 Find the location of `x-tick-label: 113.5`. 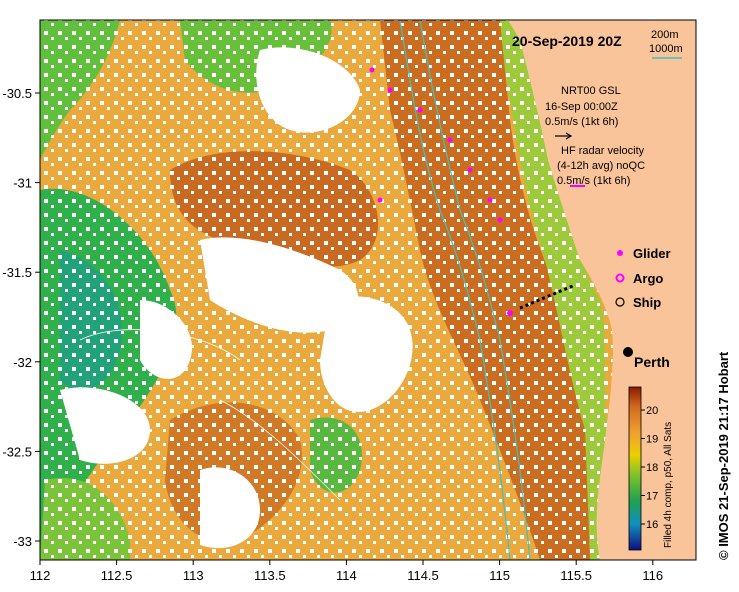

x-tick-label: 113.5 is located at coordinates (270, 575).